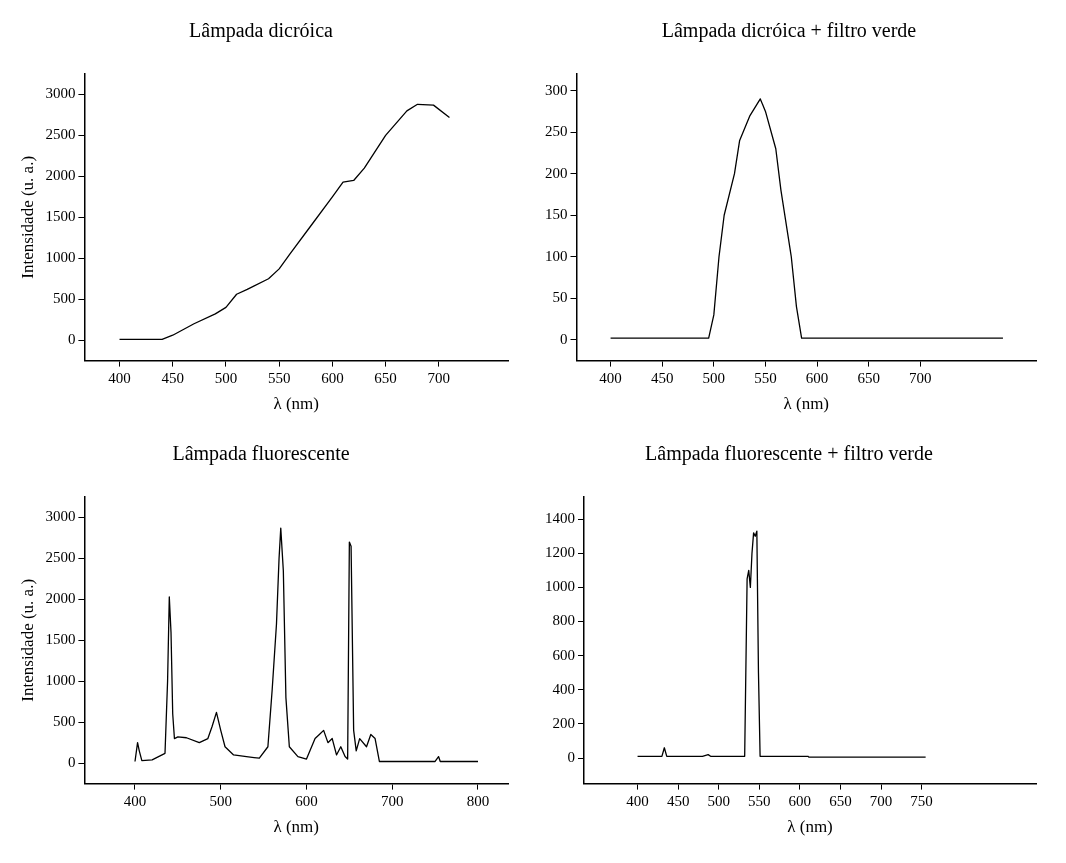  What do you see at coordinates (556, 255) in the screenshot?
I see `y-tick-label: 100` at bounding box center [556, 255].